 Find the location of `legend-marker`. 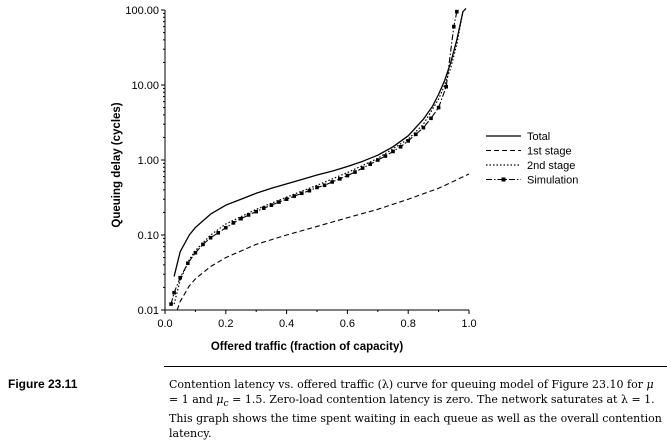

legend-marker is located at coordinates (503, 179).